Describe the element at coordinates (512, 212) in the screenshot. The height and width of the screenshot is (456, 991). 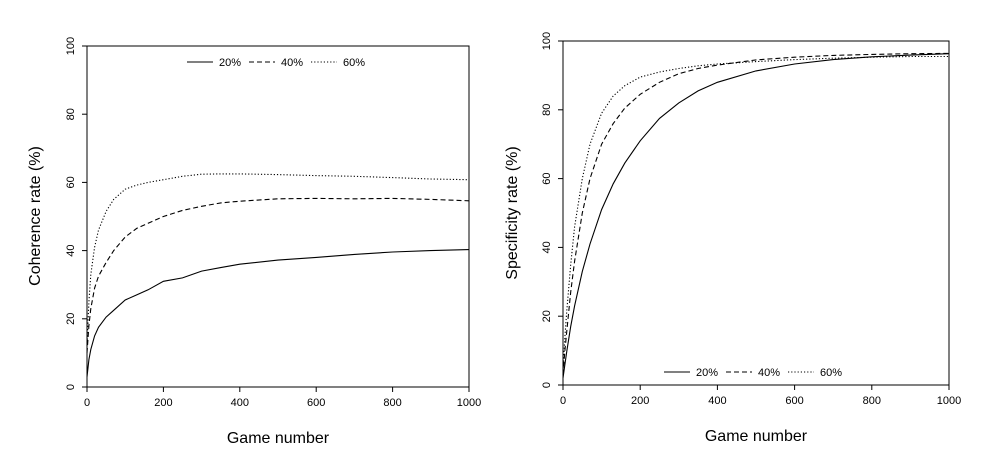
I see `specificity-y-axis-label: Specificity rate (%)` at that location.